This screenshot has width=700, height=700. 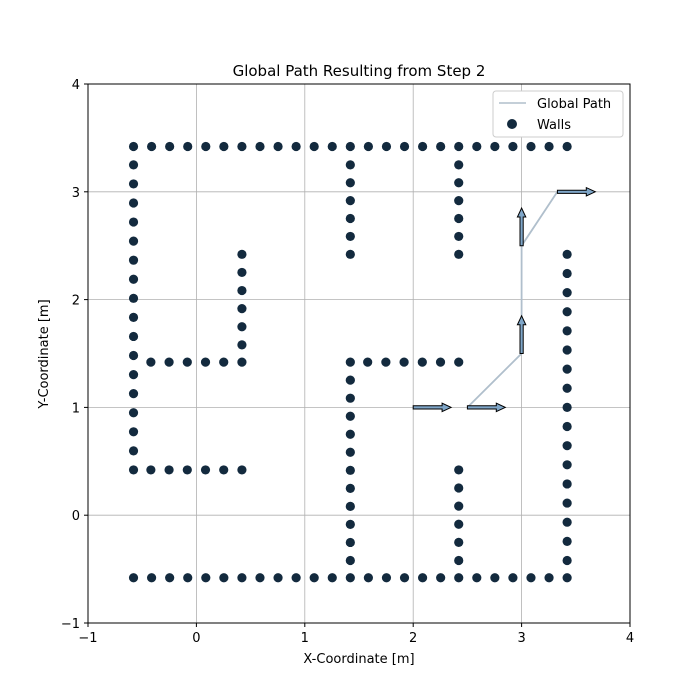 I want to click on y-tick-label: −1, so click(x=70, y=624).